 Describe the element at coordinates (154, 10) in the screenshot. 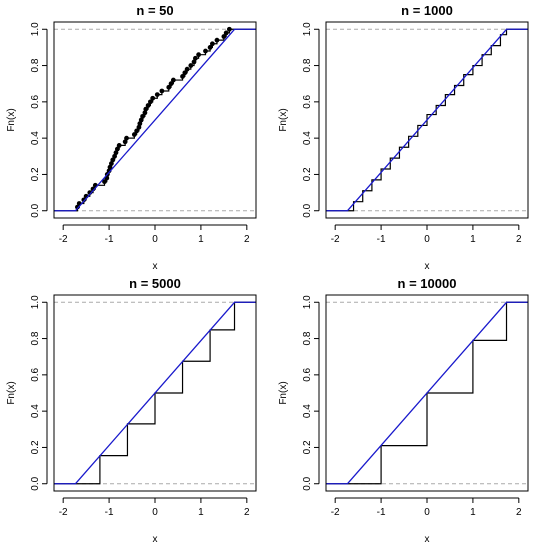

I see `panel-title: n = 50` at that location.